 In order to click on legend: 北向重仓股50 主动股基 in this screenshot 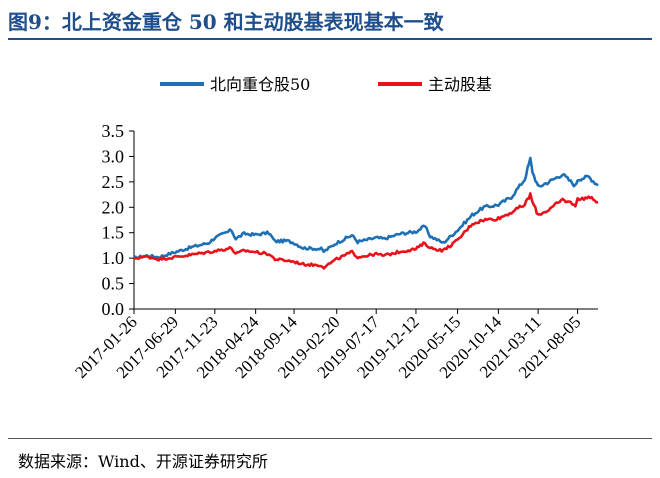, I will do `click(326, 84)`.